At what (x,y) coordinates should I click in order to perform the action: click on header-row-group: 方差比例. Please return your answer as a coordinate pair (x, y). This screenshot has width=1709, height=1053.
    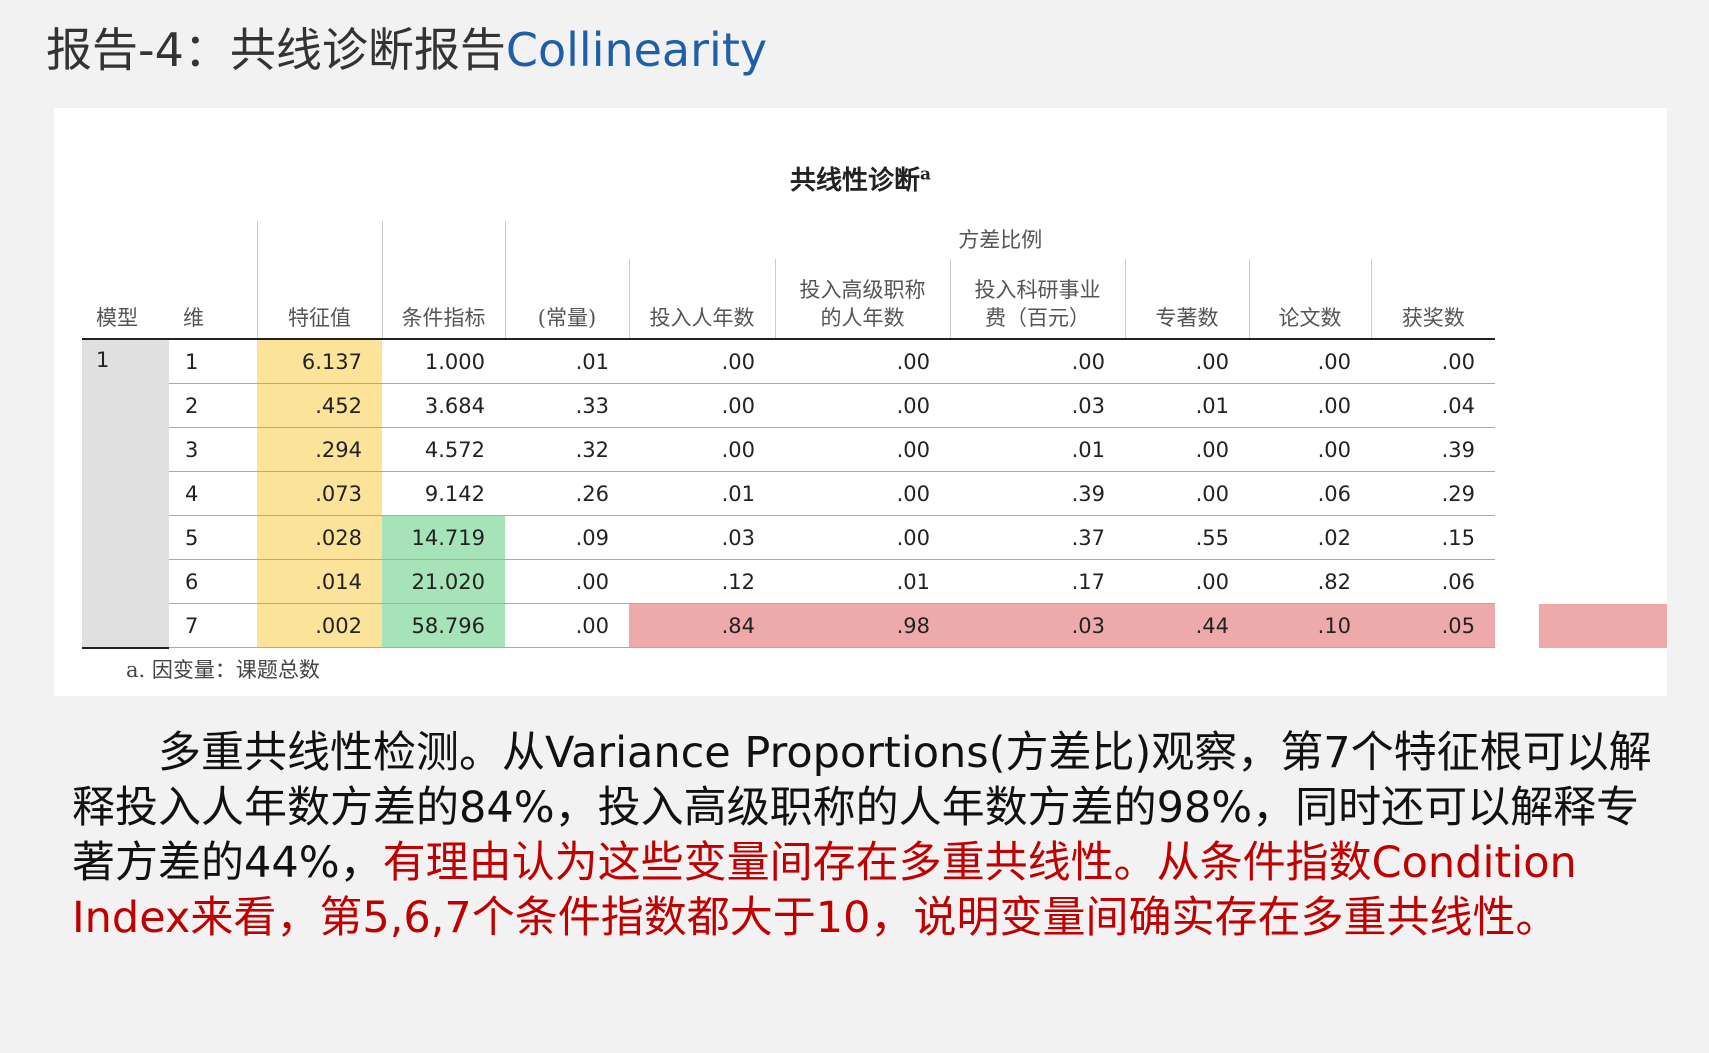
    Looking at the image, I should click on (788, 240).